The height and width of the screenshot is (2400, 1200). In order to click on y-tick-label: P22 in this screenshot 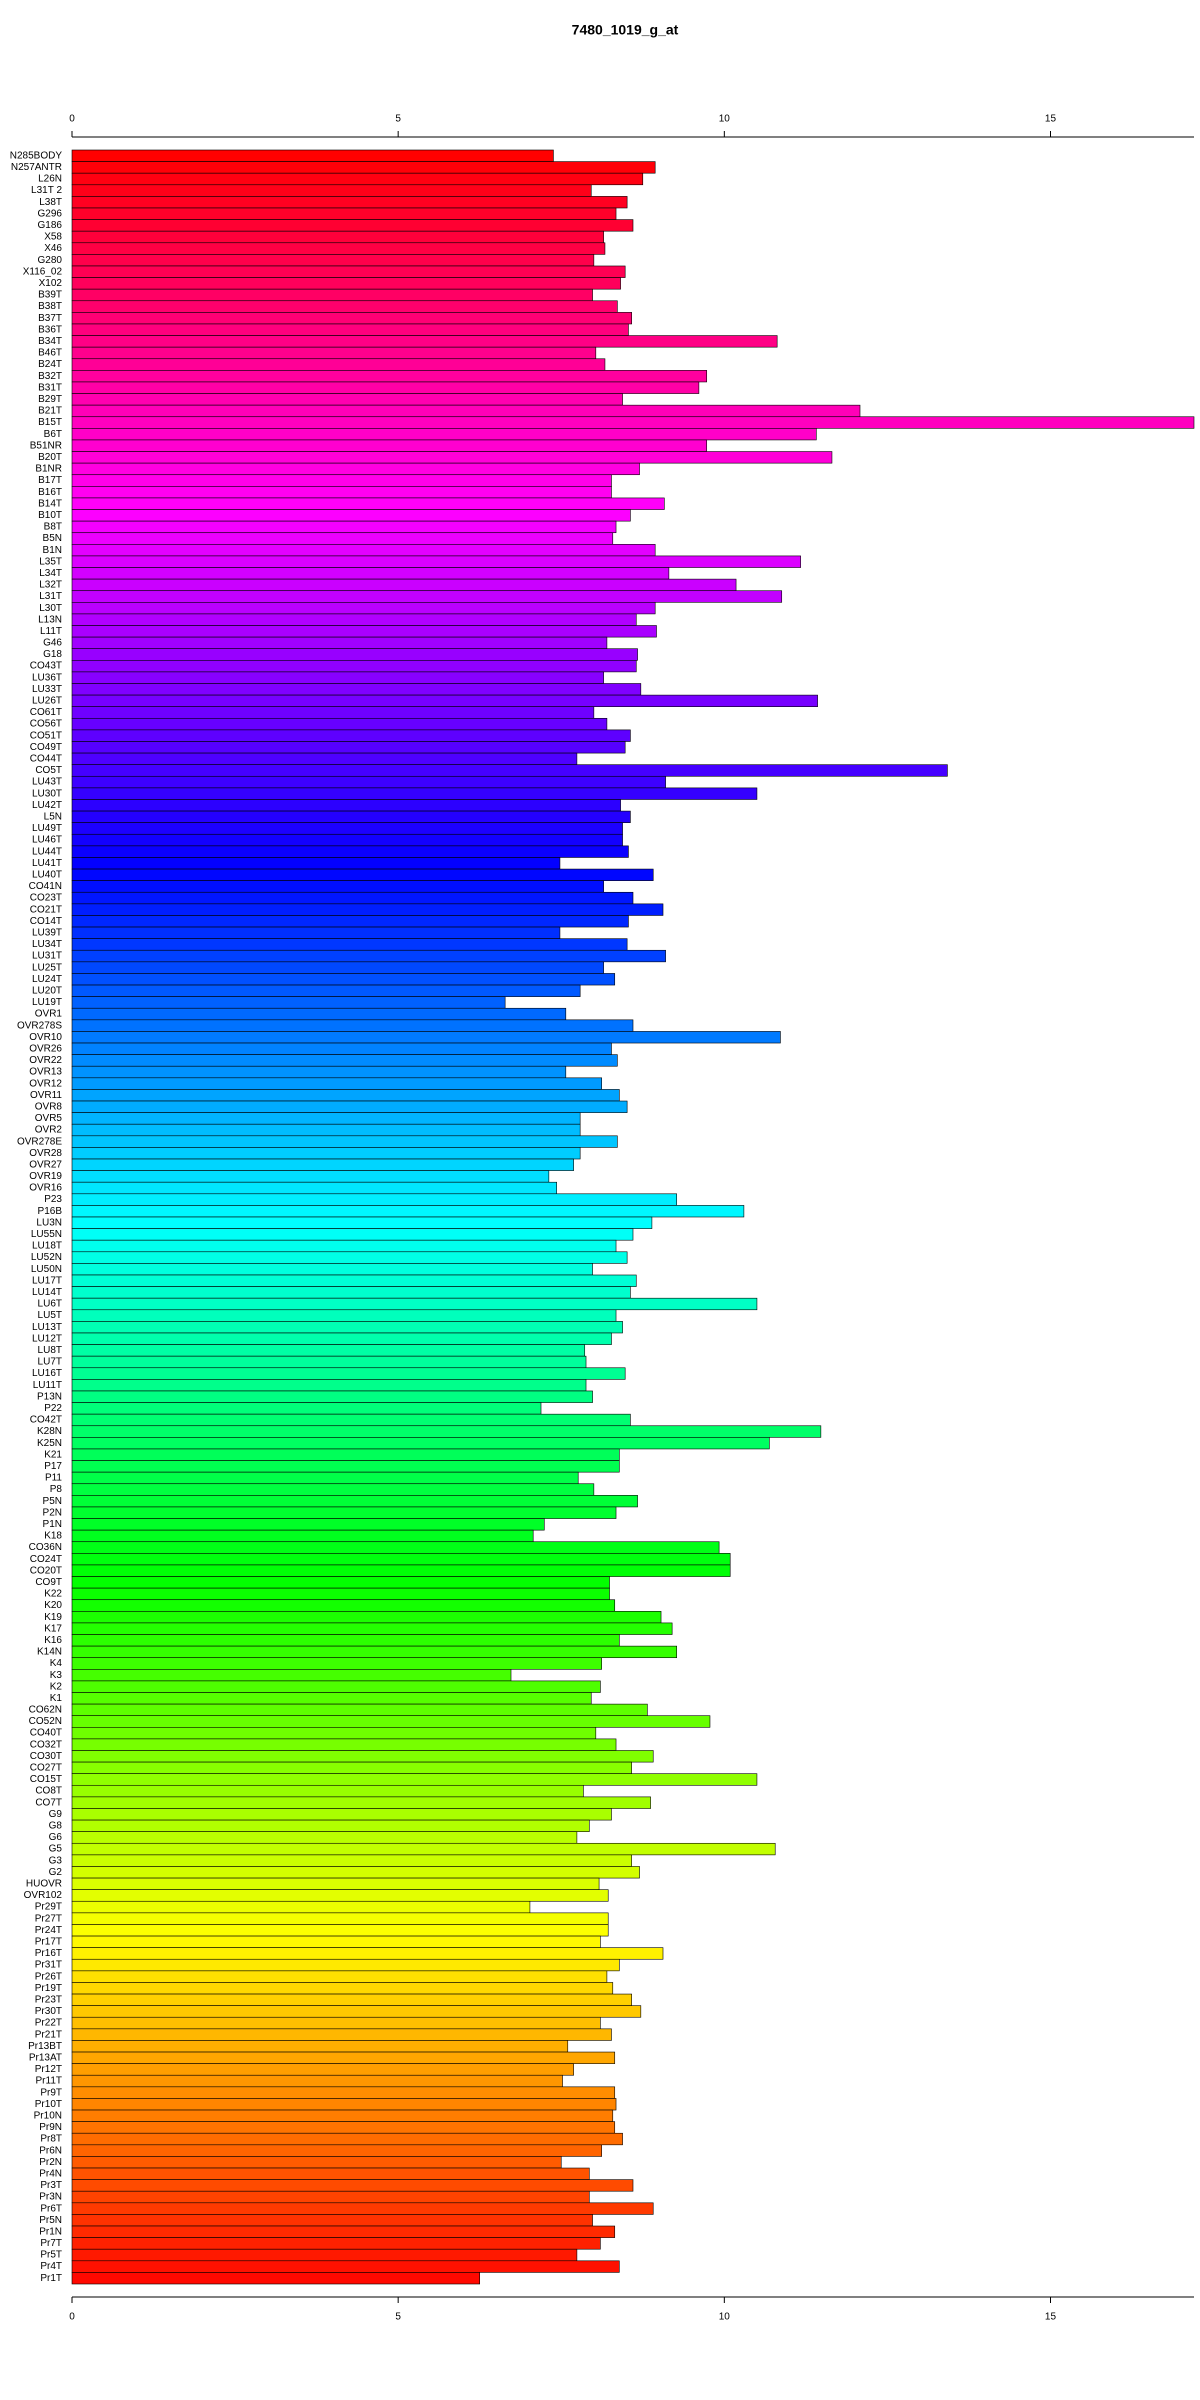, I will do `click(53, 1408)`.